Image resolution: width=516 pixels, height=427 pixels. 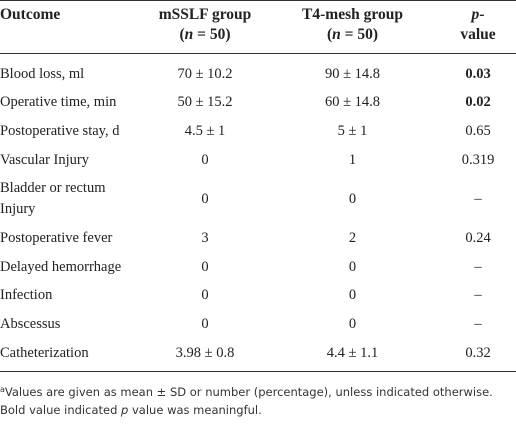 What do you see at coordinates (30, 14) in the screenshot?
I see `header-text: Outcome` at bounding box center [30, 14].